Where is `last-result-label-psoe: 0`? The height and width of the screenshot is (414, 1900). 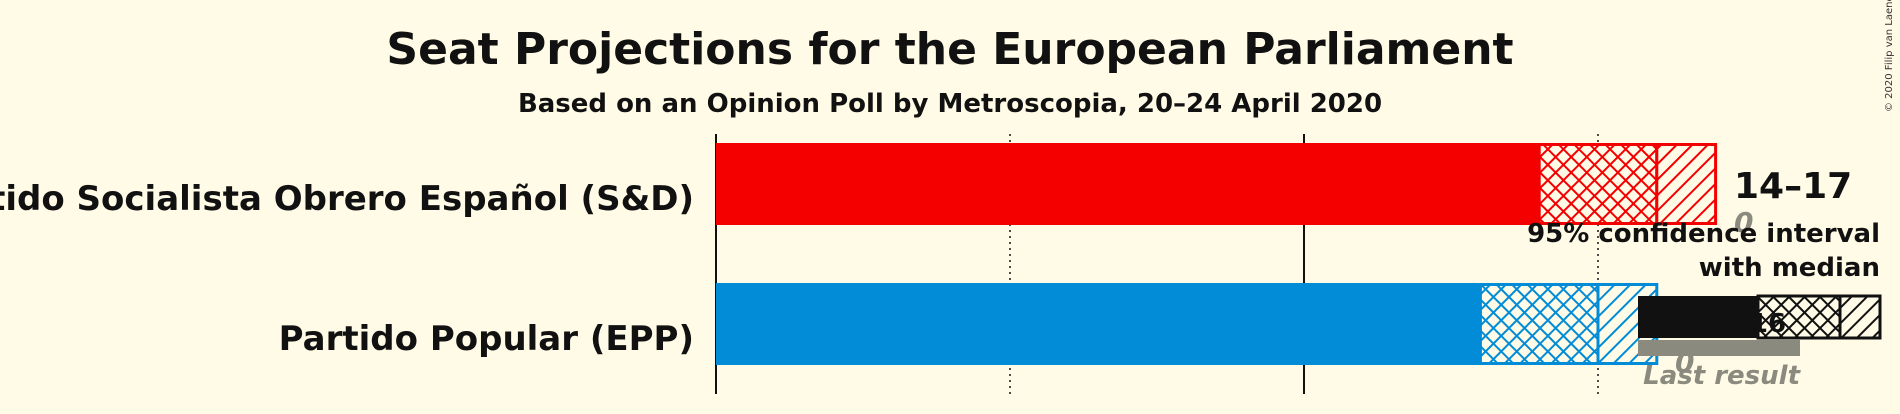
last-result-label-psoe: 0 is located at coordinates (1743, 222).